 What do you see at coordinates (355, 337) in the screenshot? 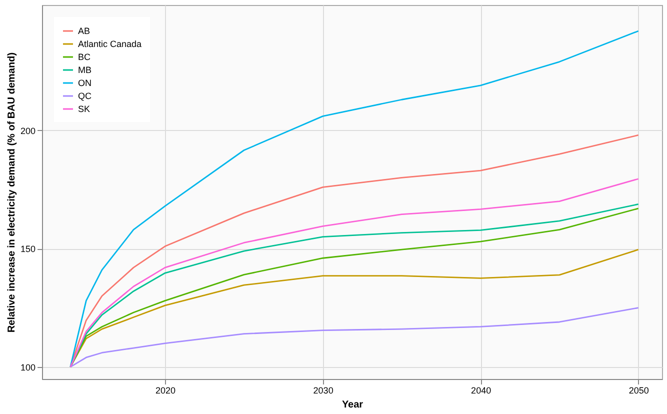
I see `line-series` at bounding box center [355, 337].